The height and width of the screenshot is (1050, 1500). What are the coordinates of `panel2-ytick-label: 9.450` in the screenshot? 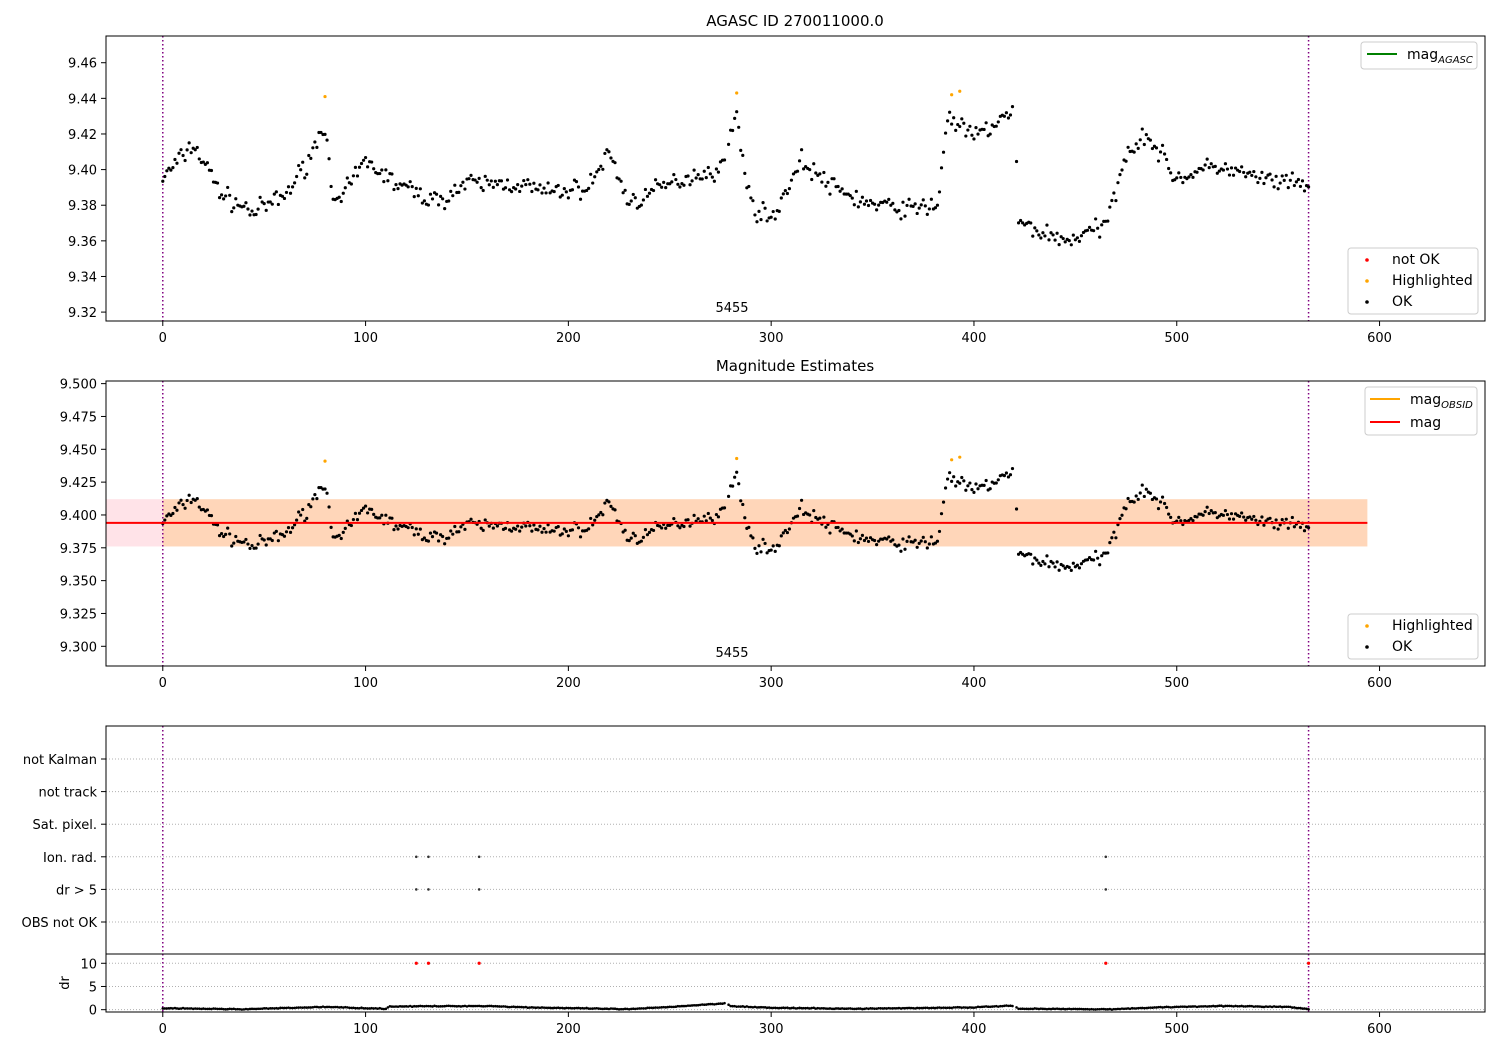 It's located at (78, 450).